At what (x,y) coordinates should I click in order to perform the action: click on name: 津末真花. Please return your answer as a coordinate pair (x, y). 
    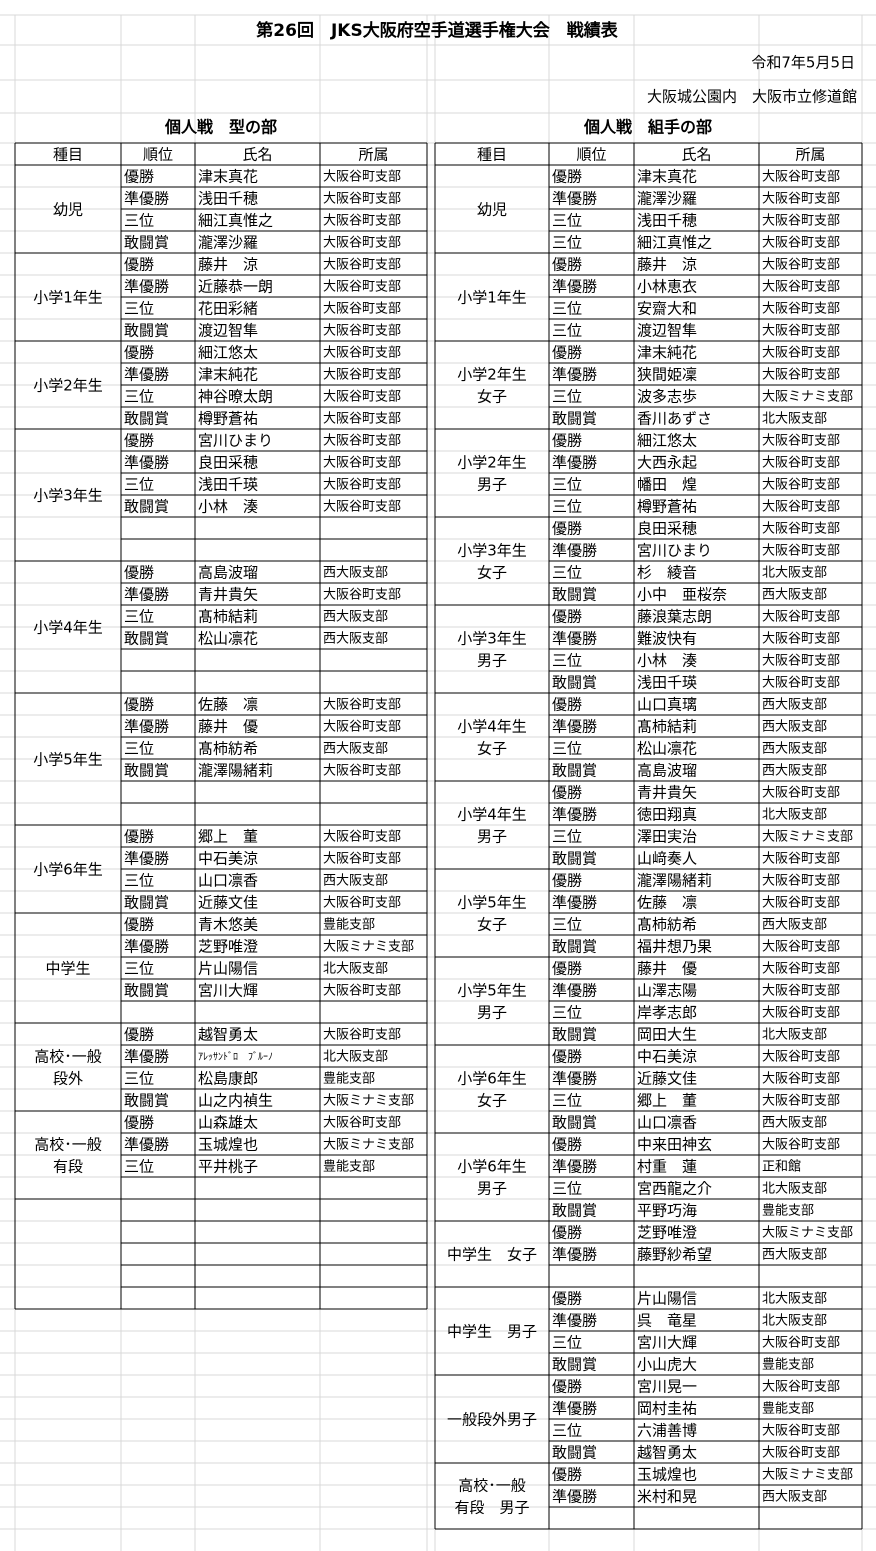
    Looking at the image, I should click on (228, 177).